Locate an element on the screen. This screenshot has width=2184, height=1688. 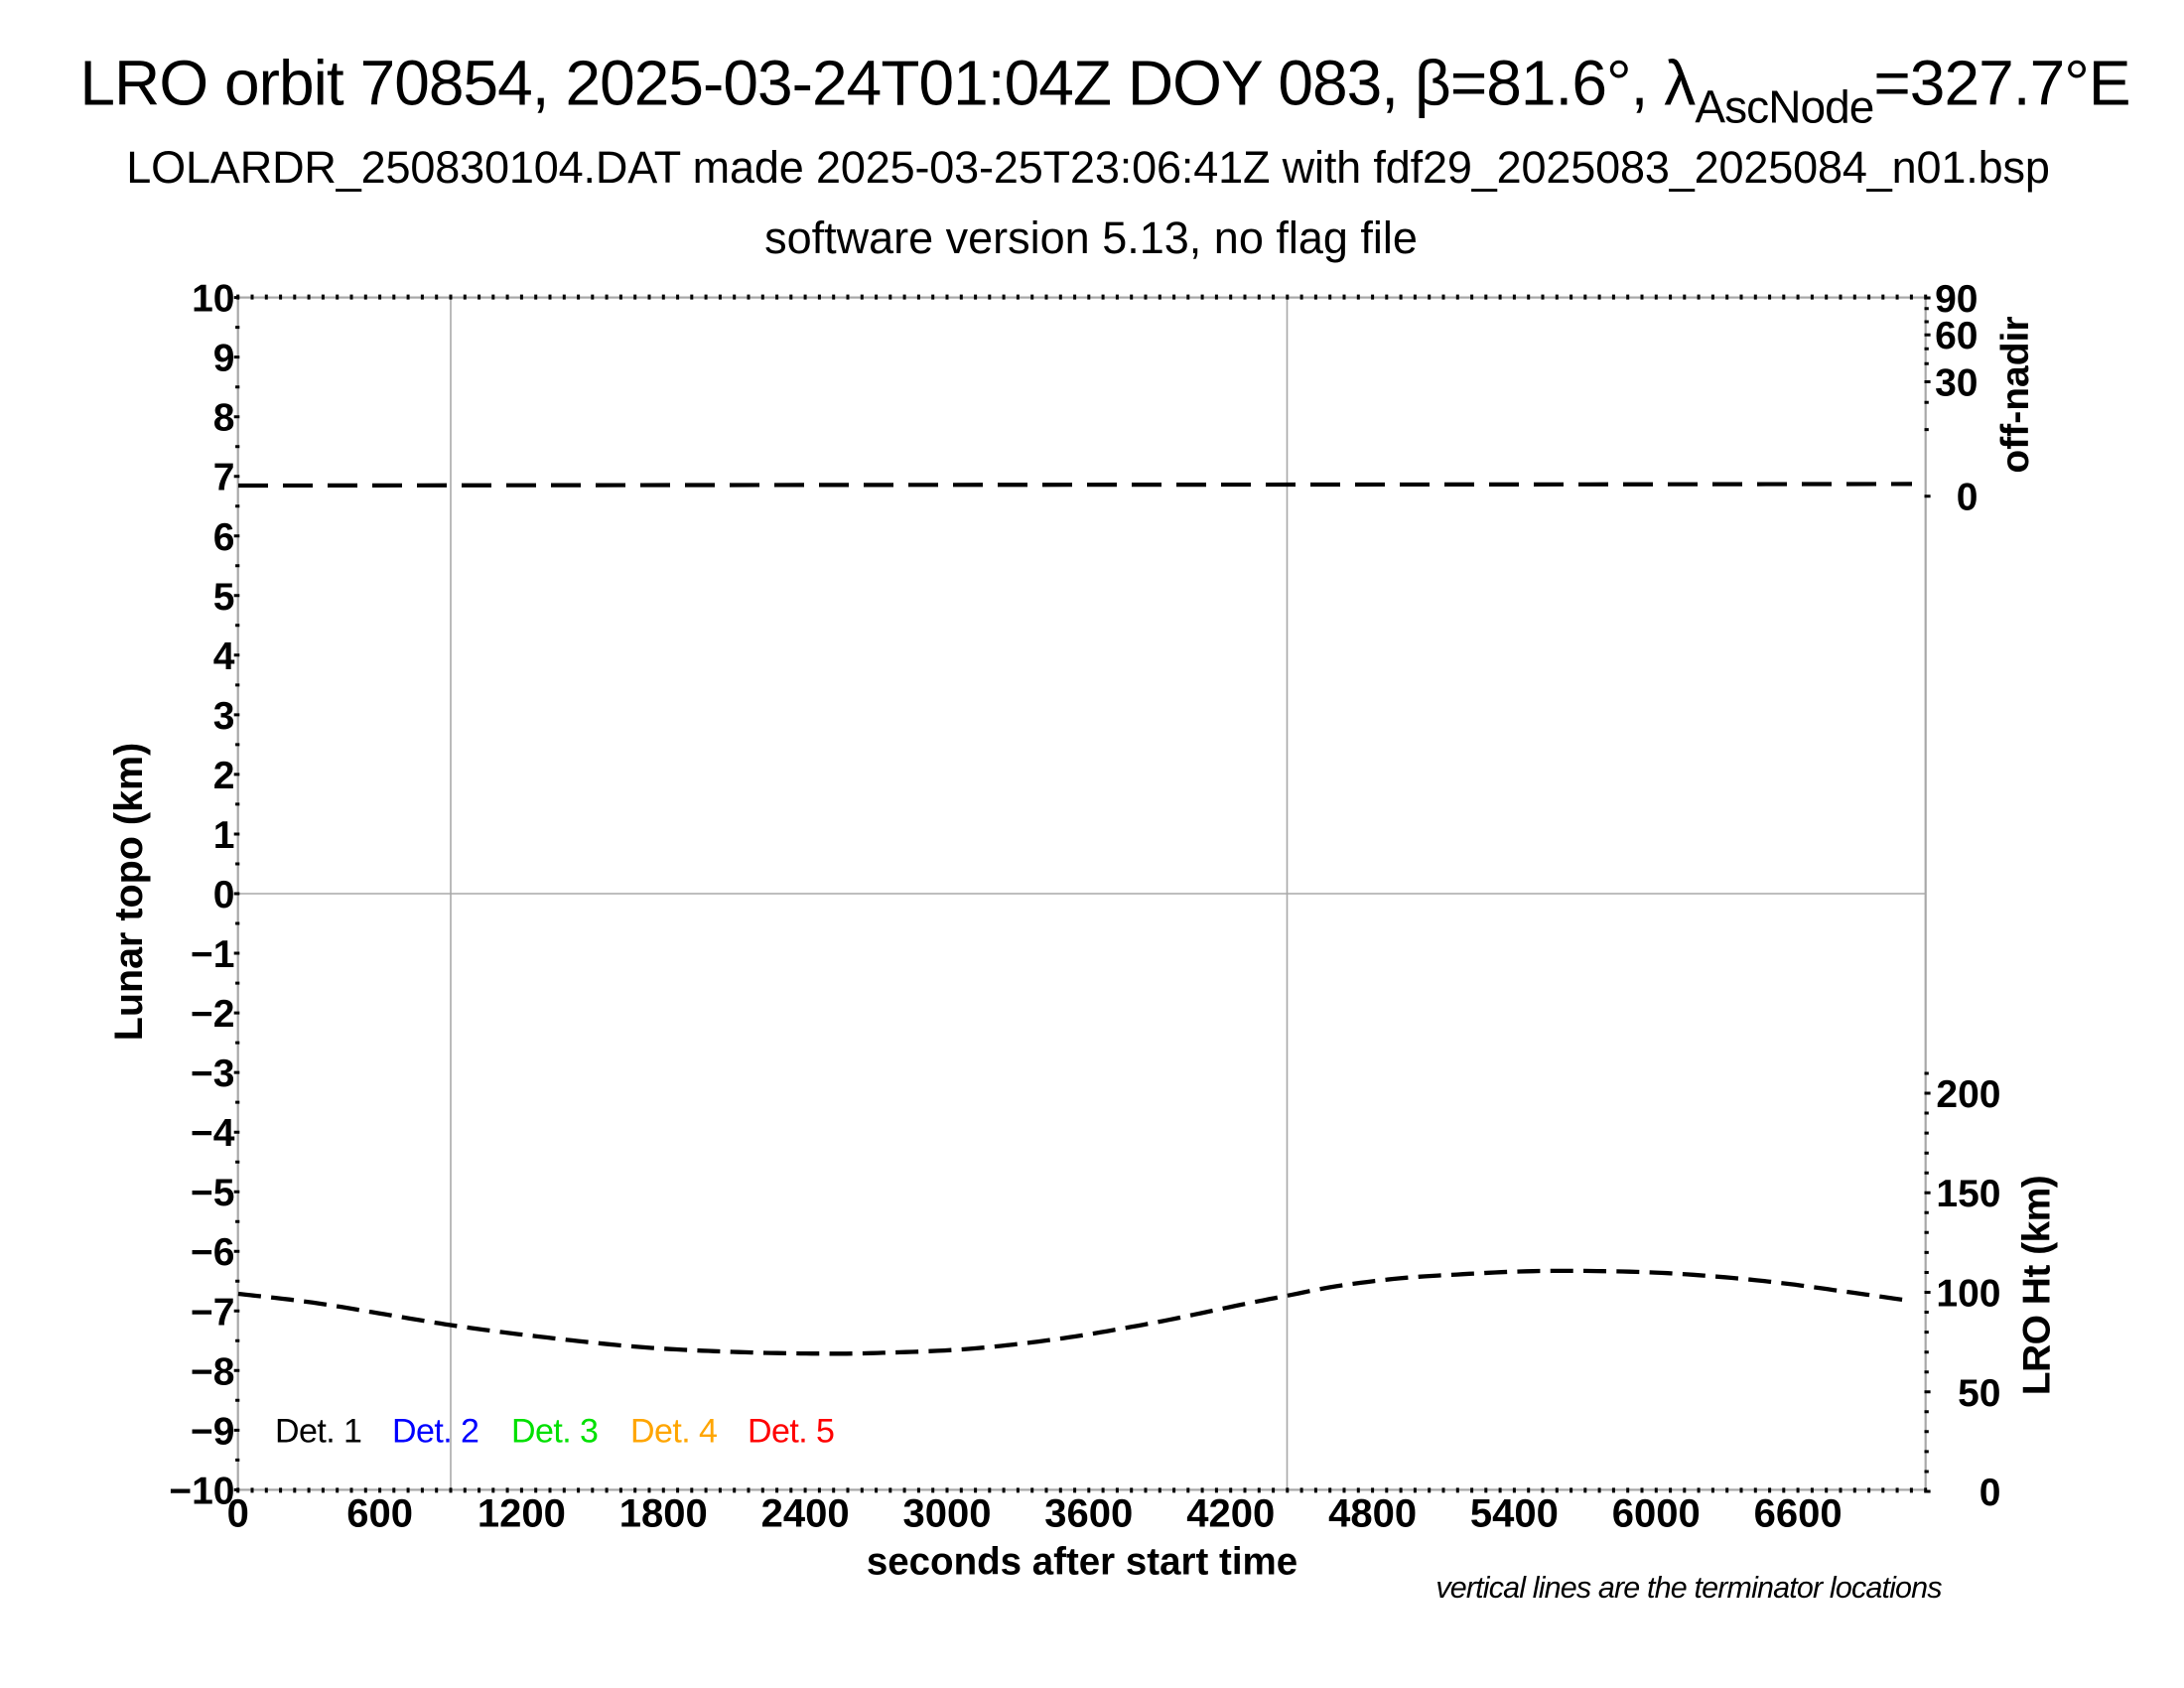
svg-text: Det. 3 is located at coordinates (554, 1432).